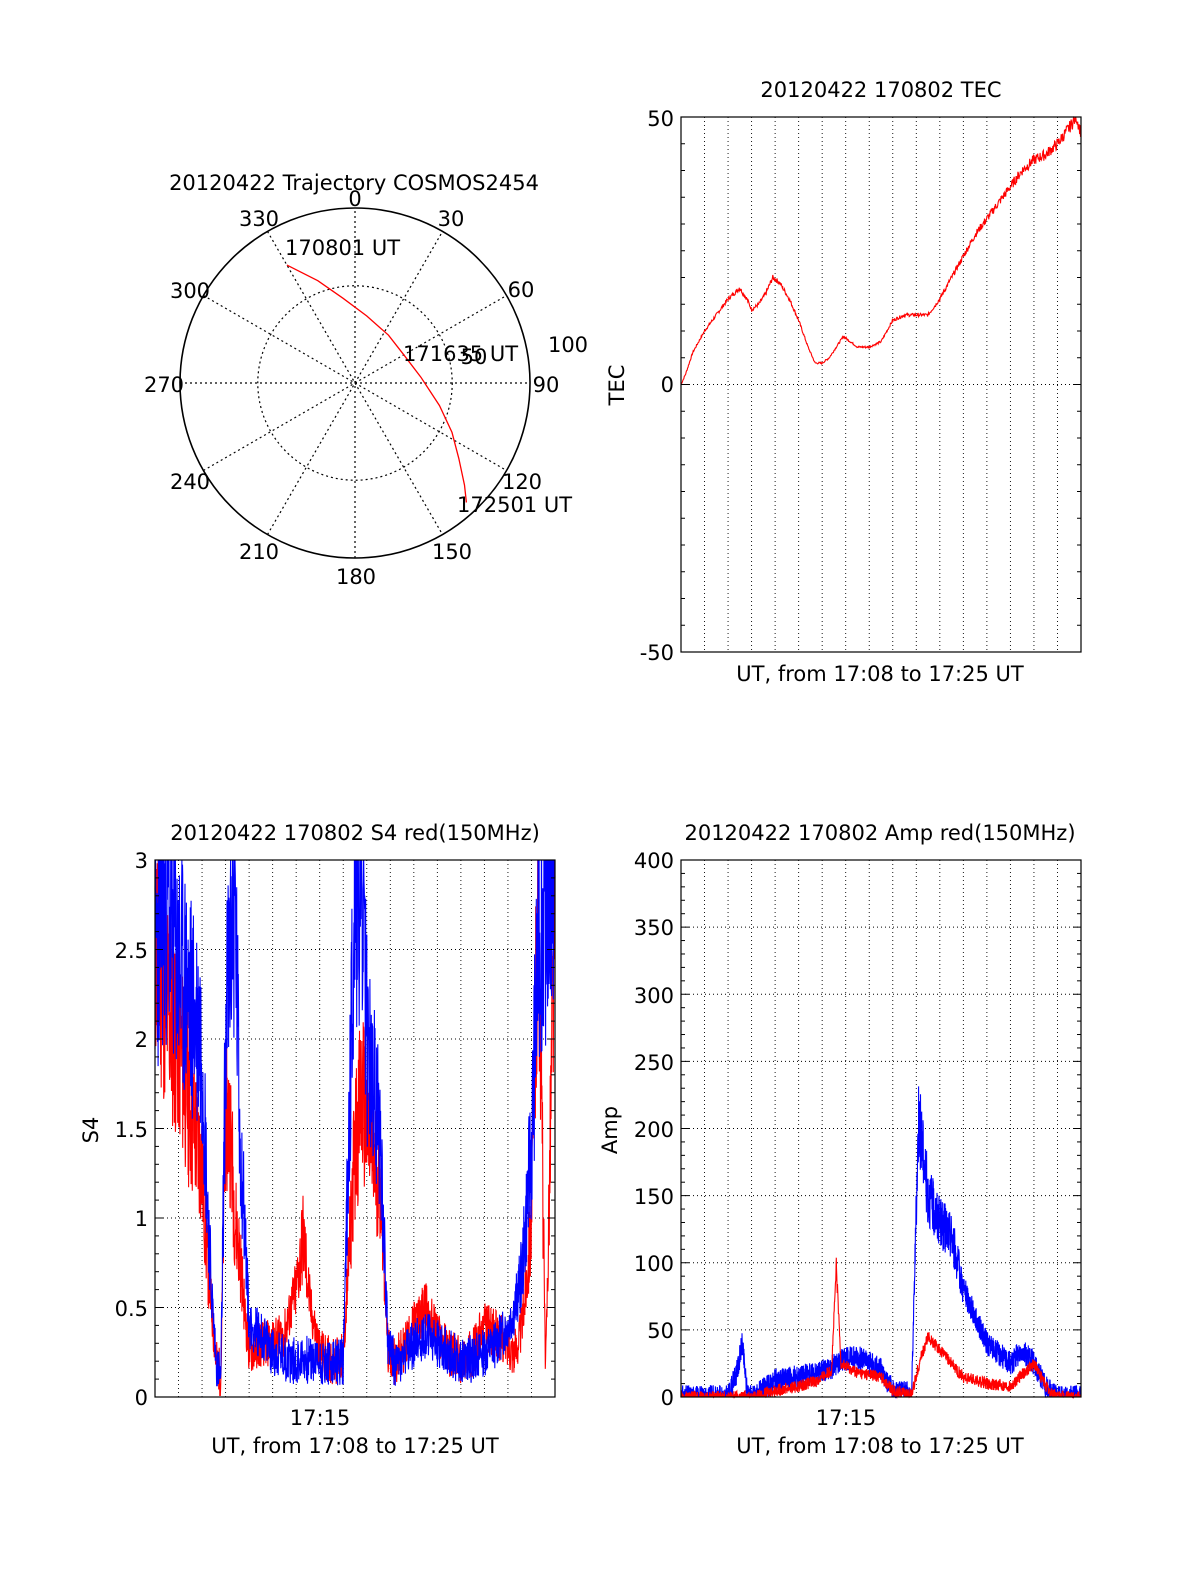 This screenshot has height=1575, width=1200. I want to click on polar-grid, so click(355, 383).